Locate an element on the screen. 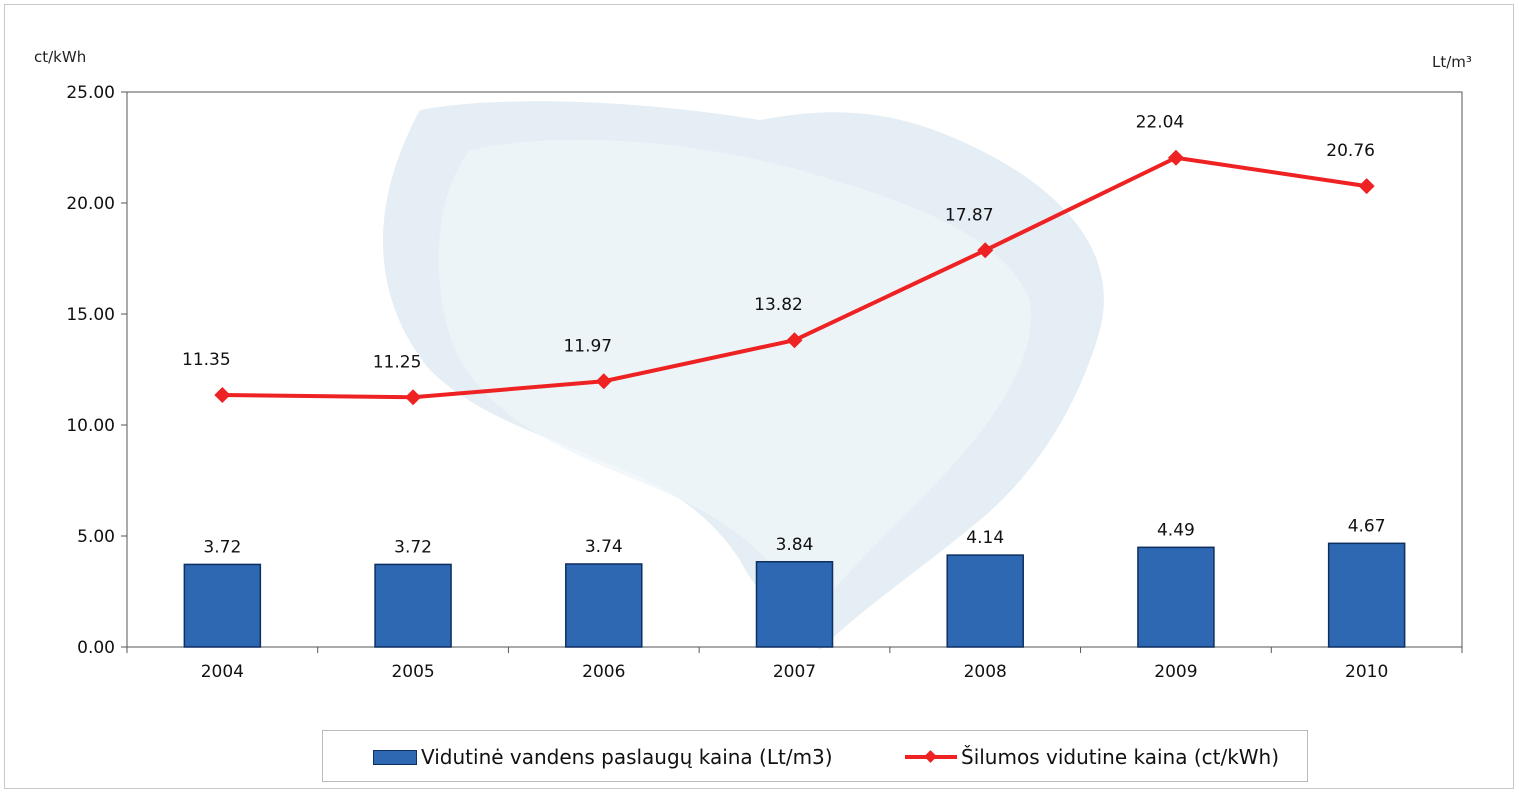 The image size is (1519, 793). line-value-label: 17.87 is located at coordinates (969, 215).